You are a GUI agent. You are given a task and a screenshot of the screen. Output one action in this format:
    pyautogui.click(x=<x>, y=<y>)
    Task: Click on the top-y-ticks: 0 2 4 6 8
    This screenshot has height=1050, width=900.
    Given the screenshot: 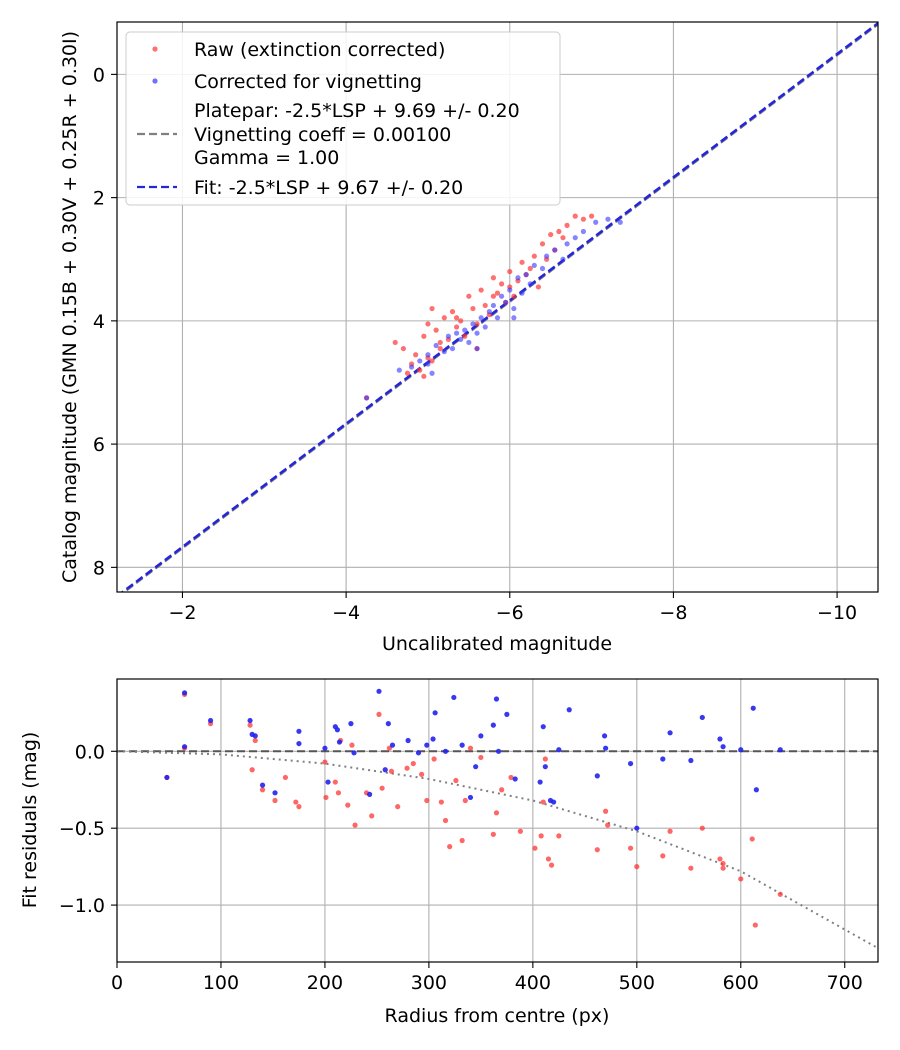 What is the action you would take?
    pyautogui.click(x=105, y=321)
    